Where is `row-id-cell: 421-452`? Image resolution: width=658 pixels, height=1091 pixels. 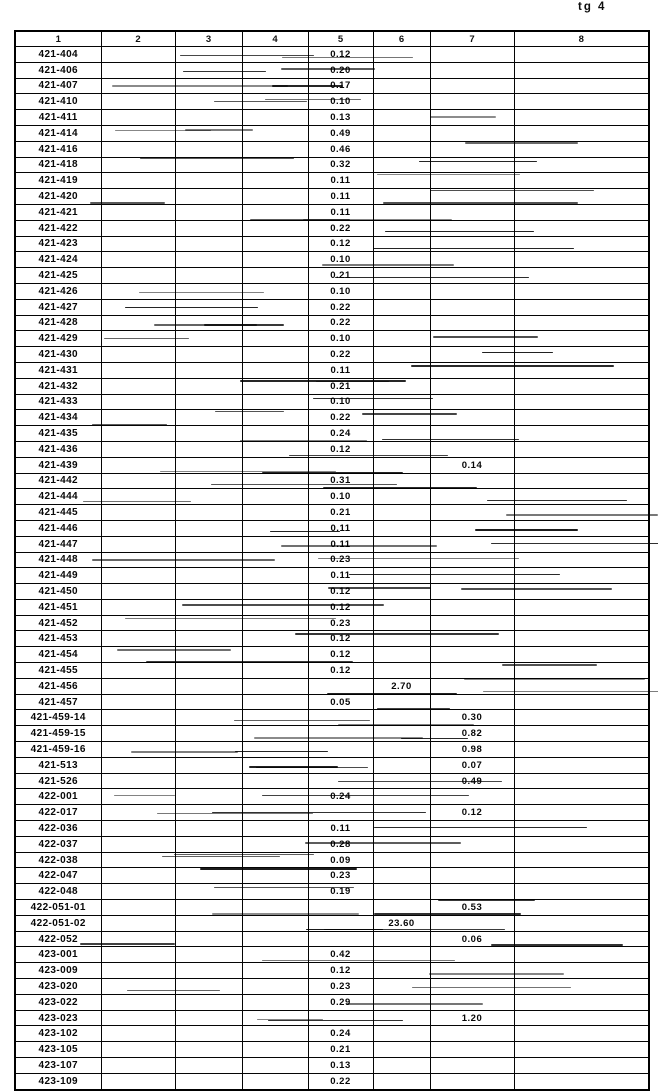
row-id-cell: 421-452 is located at coordinates (58, 623).